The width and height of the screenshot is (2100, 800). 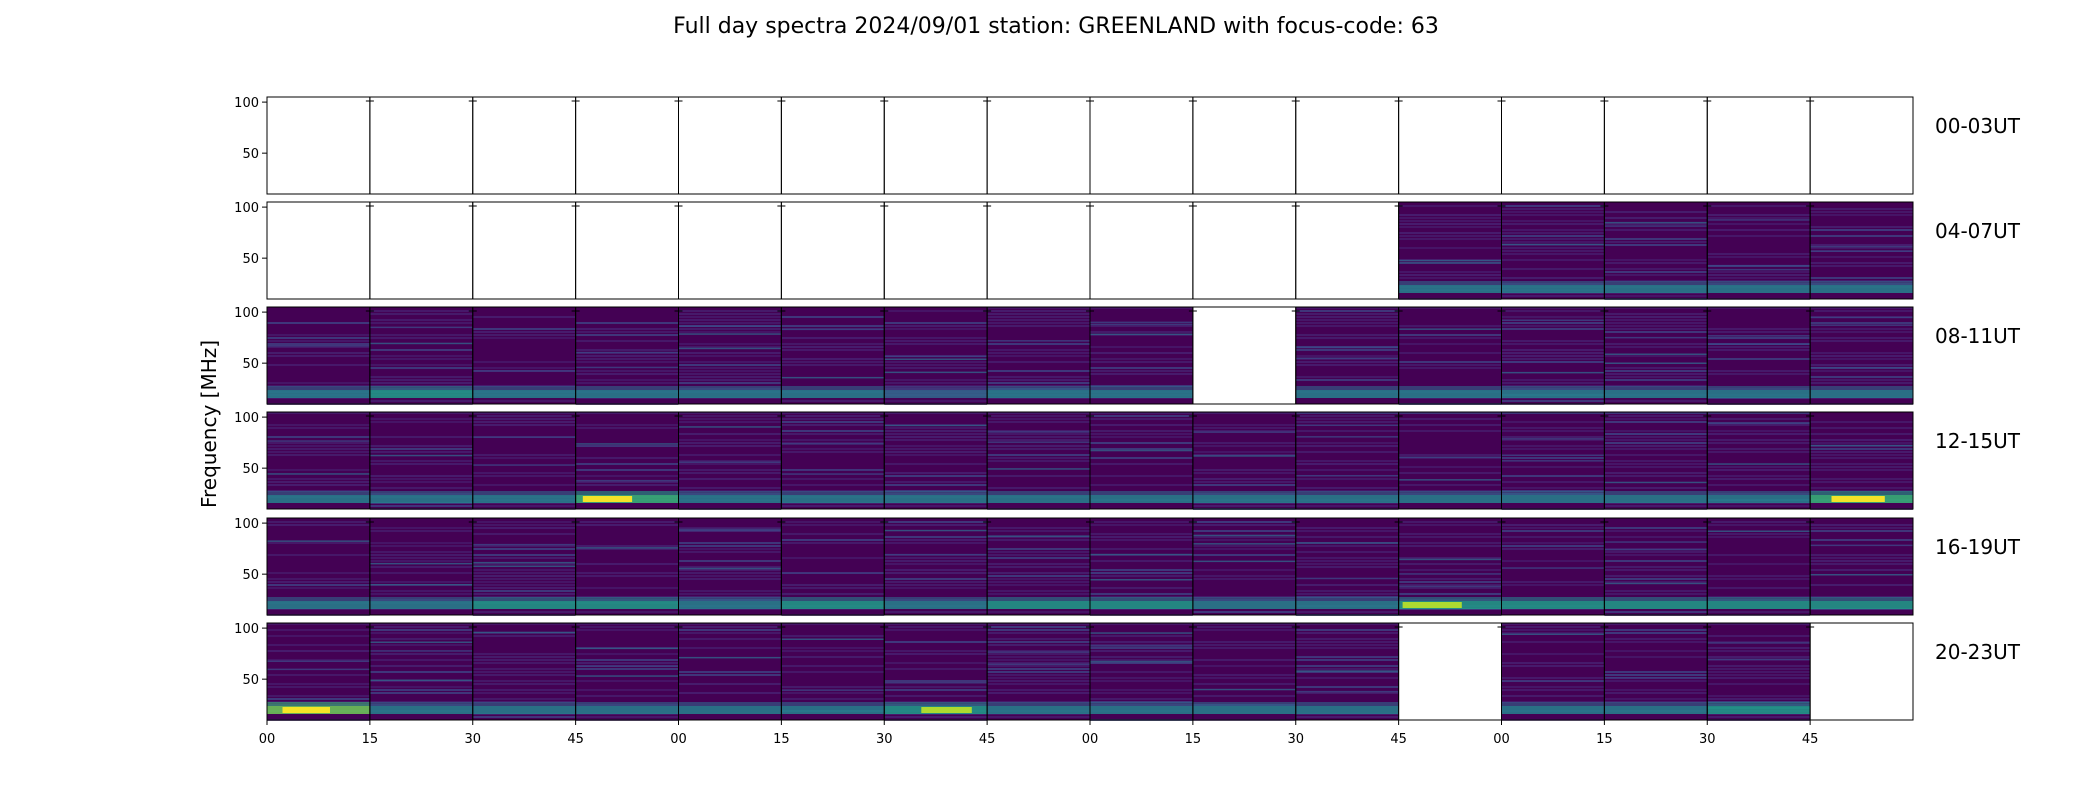 What do you see at coordinates (1978, 652) in the screenshot?
I see `row-time-label: 20-23UT` at bounding box center [1978, 652].